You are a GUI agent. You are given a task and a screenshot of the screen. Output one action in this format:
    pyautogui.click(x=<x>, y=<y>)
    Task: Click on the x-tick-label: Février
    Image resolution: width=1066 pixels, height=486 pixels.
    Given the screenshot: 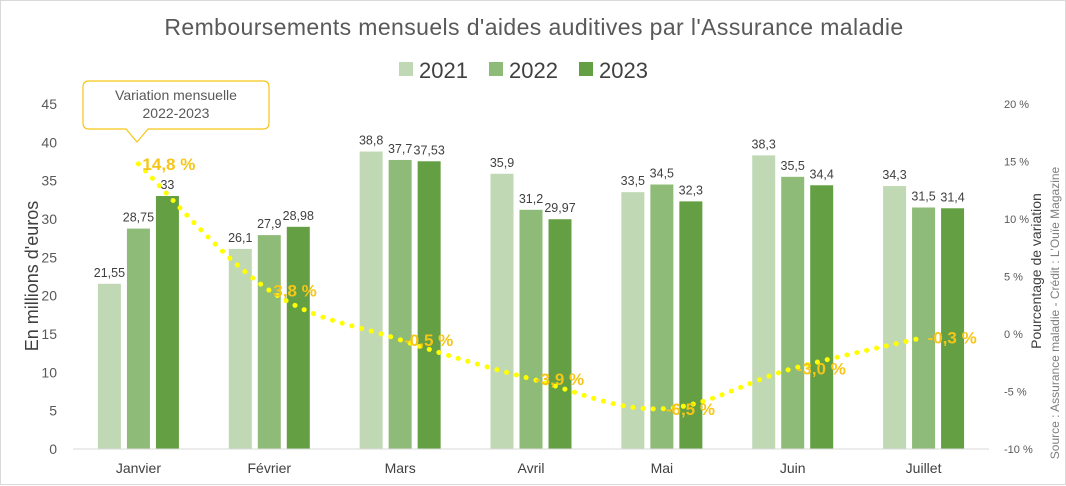 What is the action you would take?
    pyautogui.click(x=270, y=468)
    